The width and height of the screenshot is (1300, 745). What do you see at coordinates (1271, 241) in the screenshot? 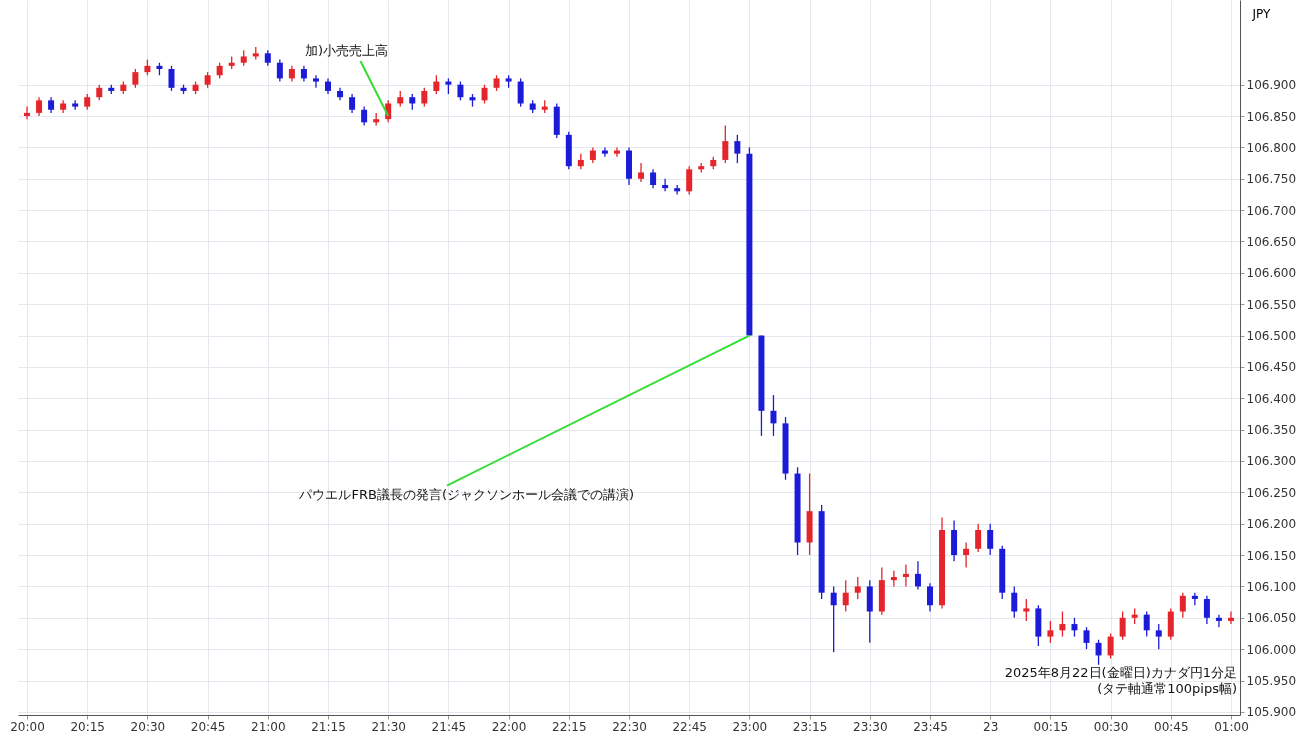
I see `y-tick-label: 106.650` at bounding box center [1271, 241].